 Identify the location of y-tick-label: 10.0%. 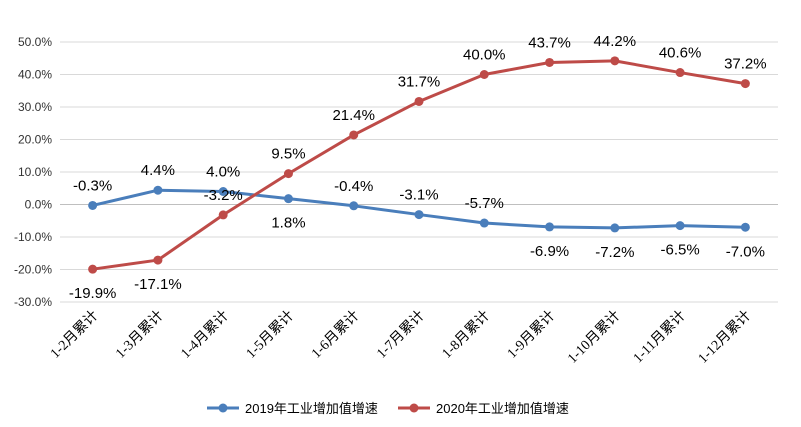
(35, 172).